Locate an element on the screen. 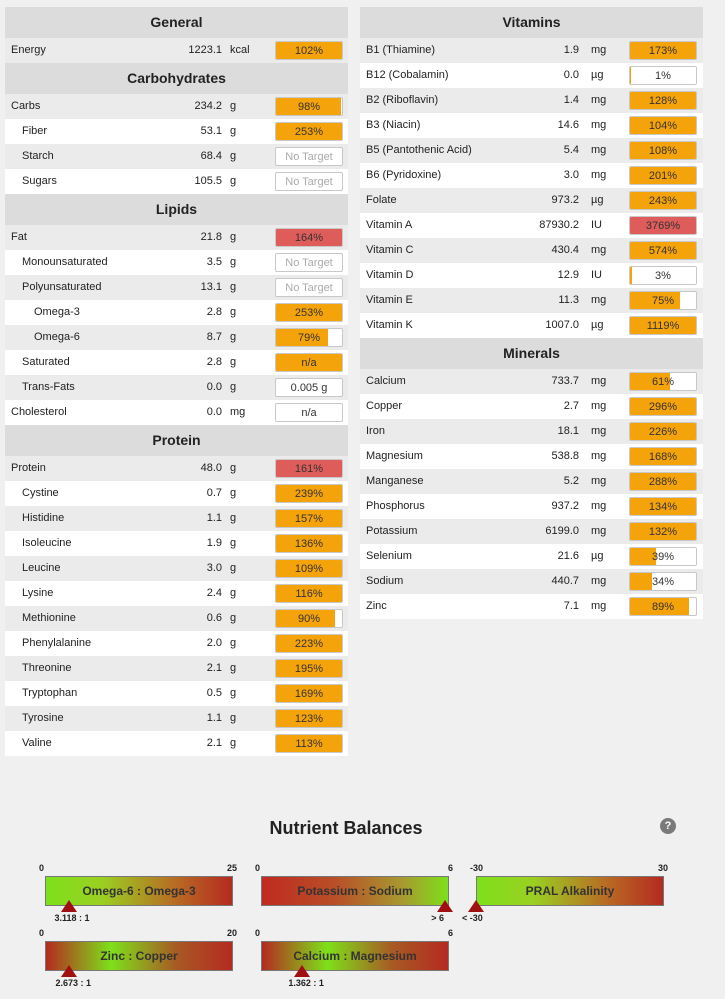 This screenshot has height=999, width=725. progress-label: 102% is located at coordinates (309, 51).